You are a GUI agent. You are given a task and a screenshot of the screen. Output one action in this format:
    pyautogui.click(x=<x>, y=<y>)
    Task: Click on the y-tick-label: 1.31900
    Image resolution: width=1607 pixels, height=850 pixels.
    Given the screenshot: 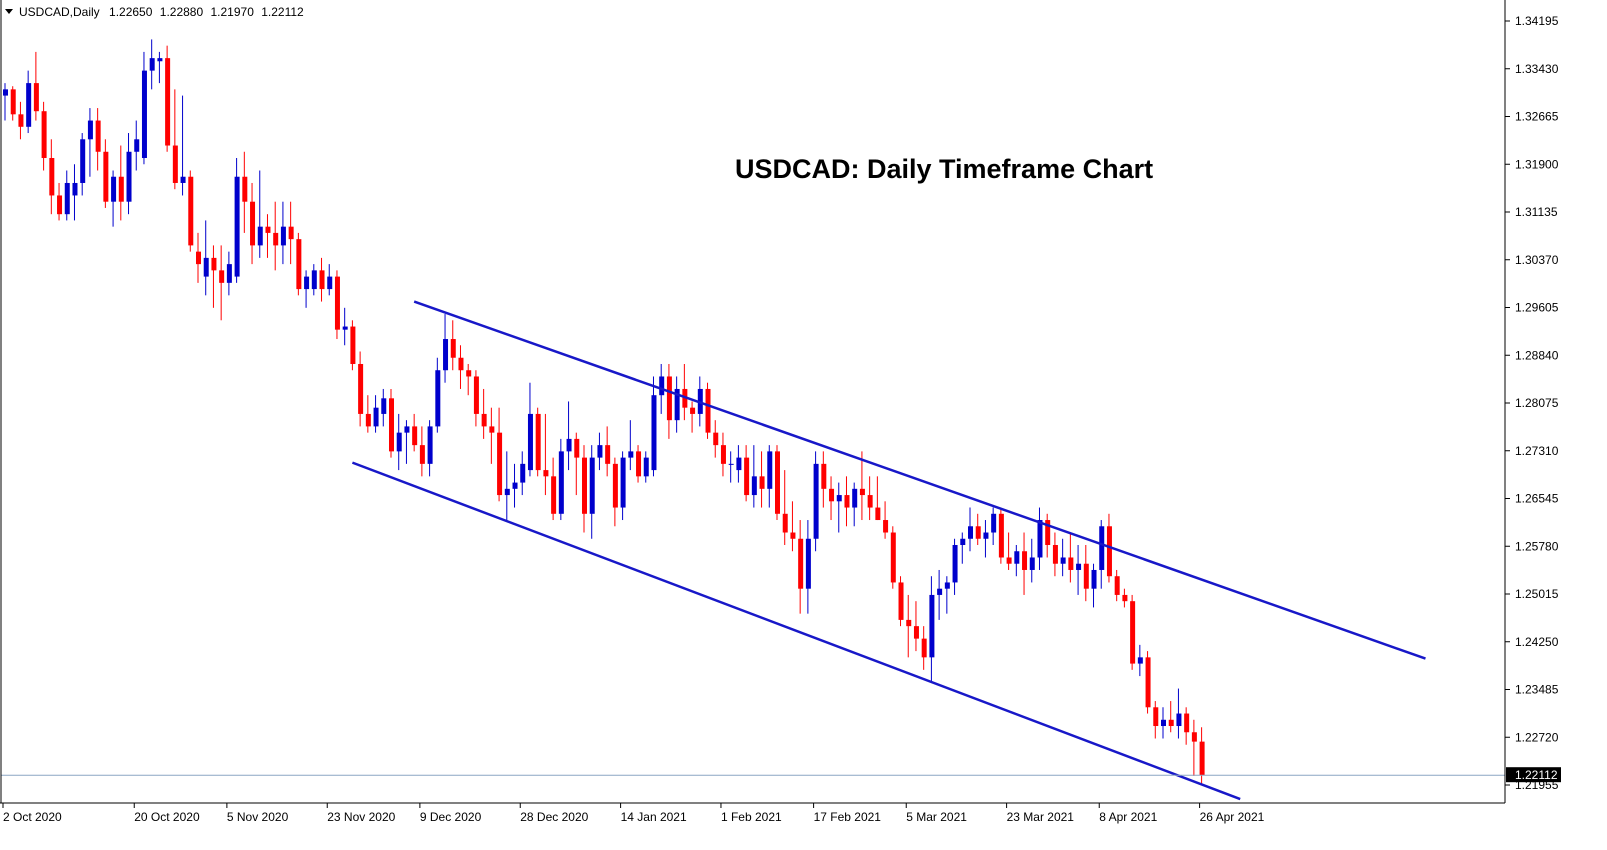 What is the action you would take?
    pyautogui.click(x=1537, y=164)
    